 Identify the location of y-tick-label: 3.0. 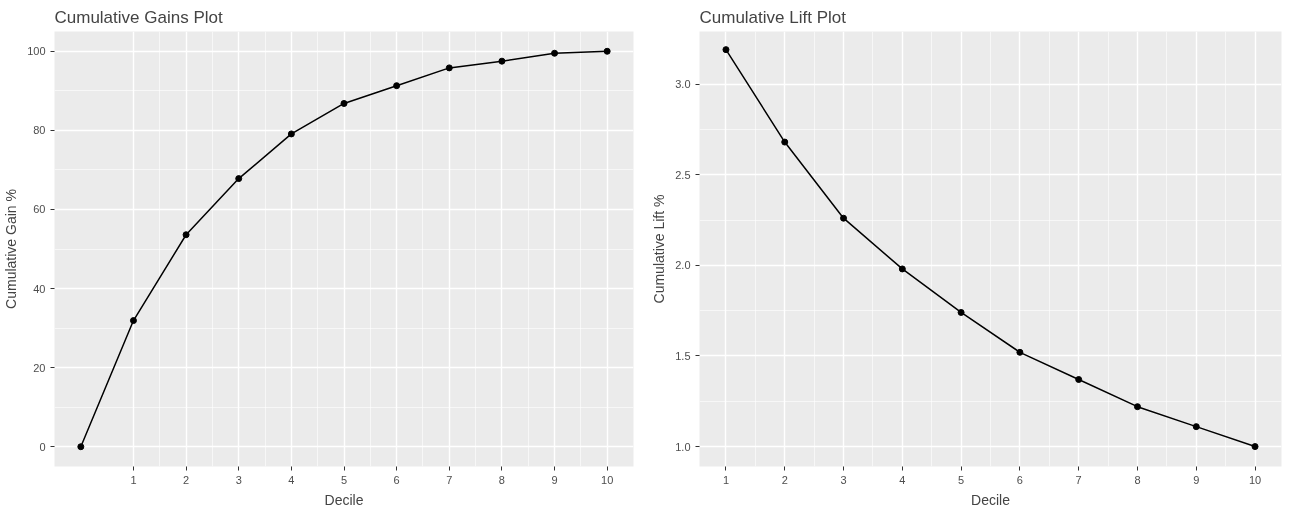
(683, 84).